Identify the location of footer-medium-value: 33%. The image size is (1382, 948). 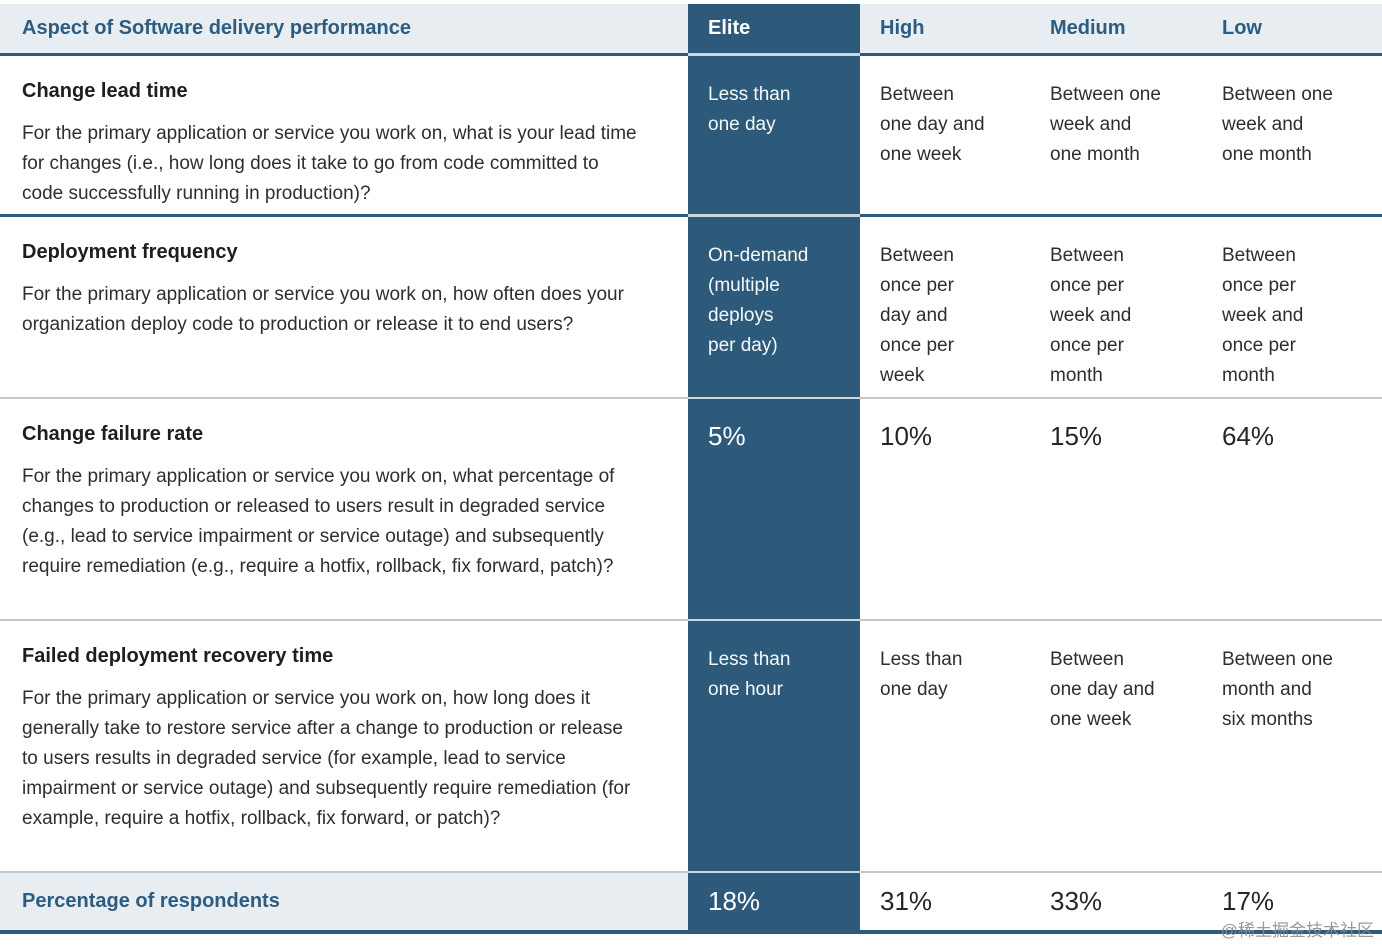
(1076, 901).